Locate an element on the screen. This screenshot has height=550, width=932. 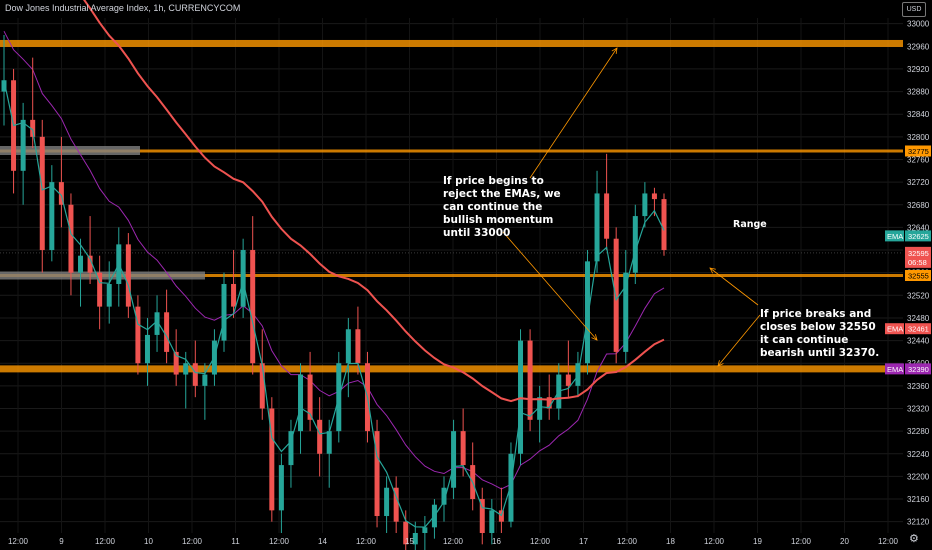
level-tag: 32555 is located at coordinates (918, 276).